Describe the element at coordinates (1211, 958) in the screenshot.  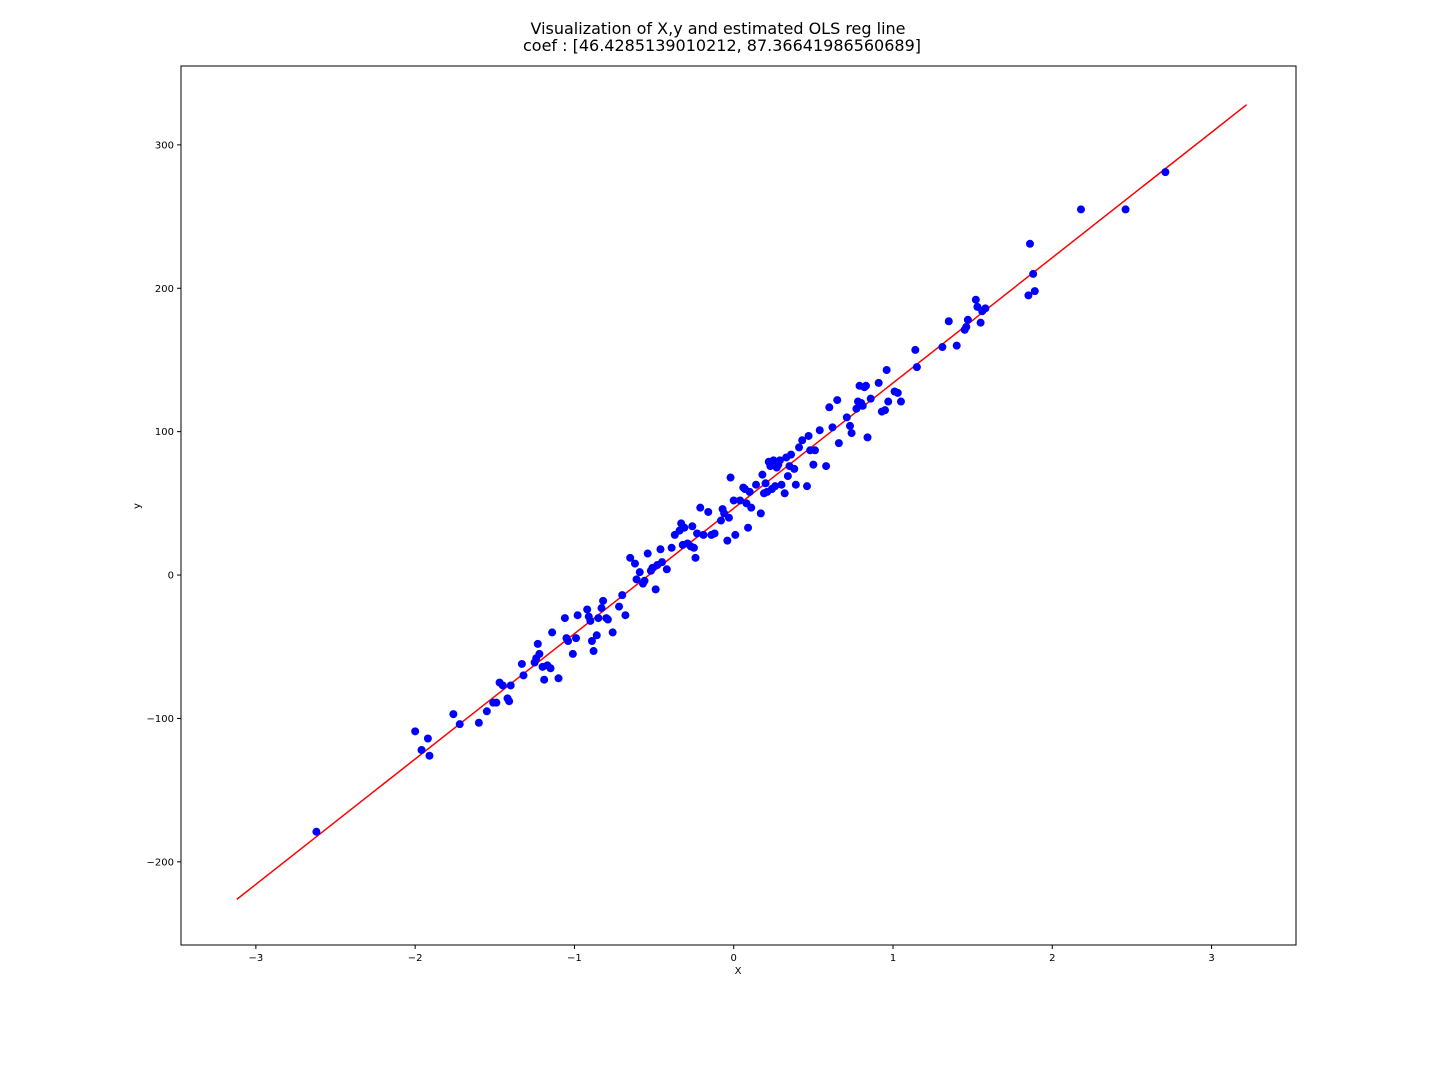
I see `x-tick-label: 3` at that location.